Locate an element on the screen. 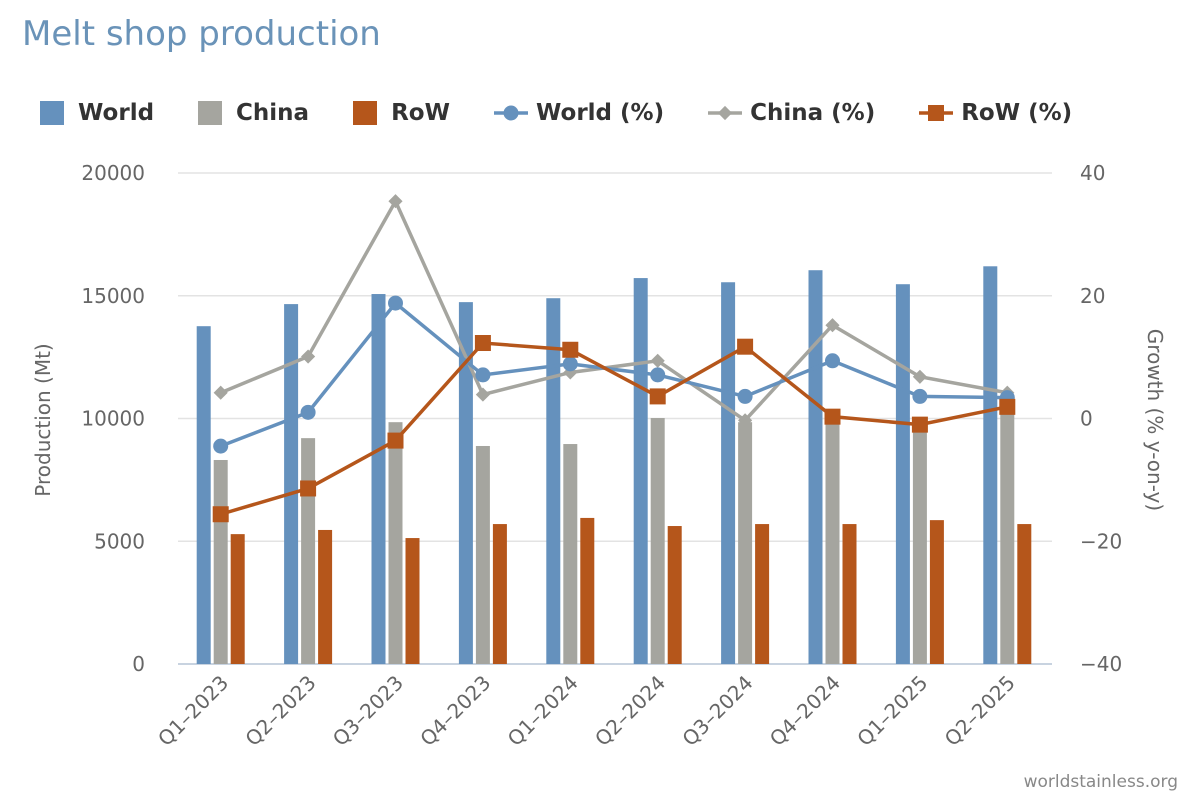 The height and width of the screenshot is (800, 1200). legend-label: World is located at coordinates (116, 113).